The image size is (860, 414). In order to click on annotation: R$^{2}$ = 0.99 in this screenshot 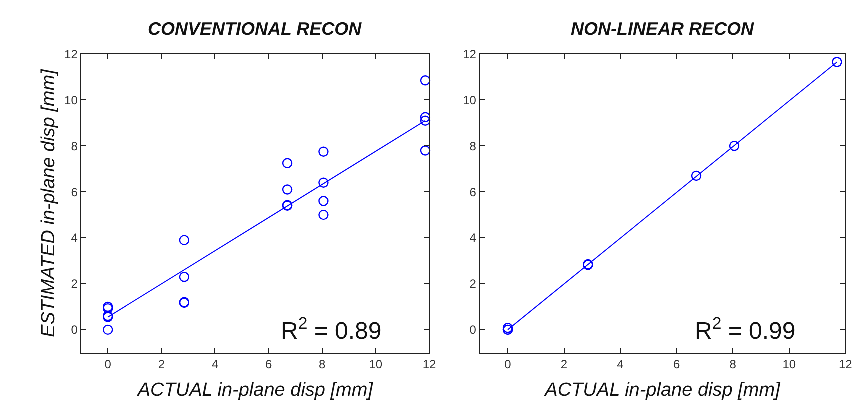, I will do `click(745, 330)`.